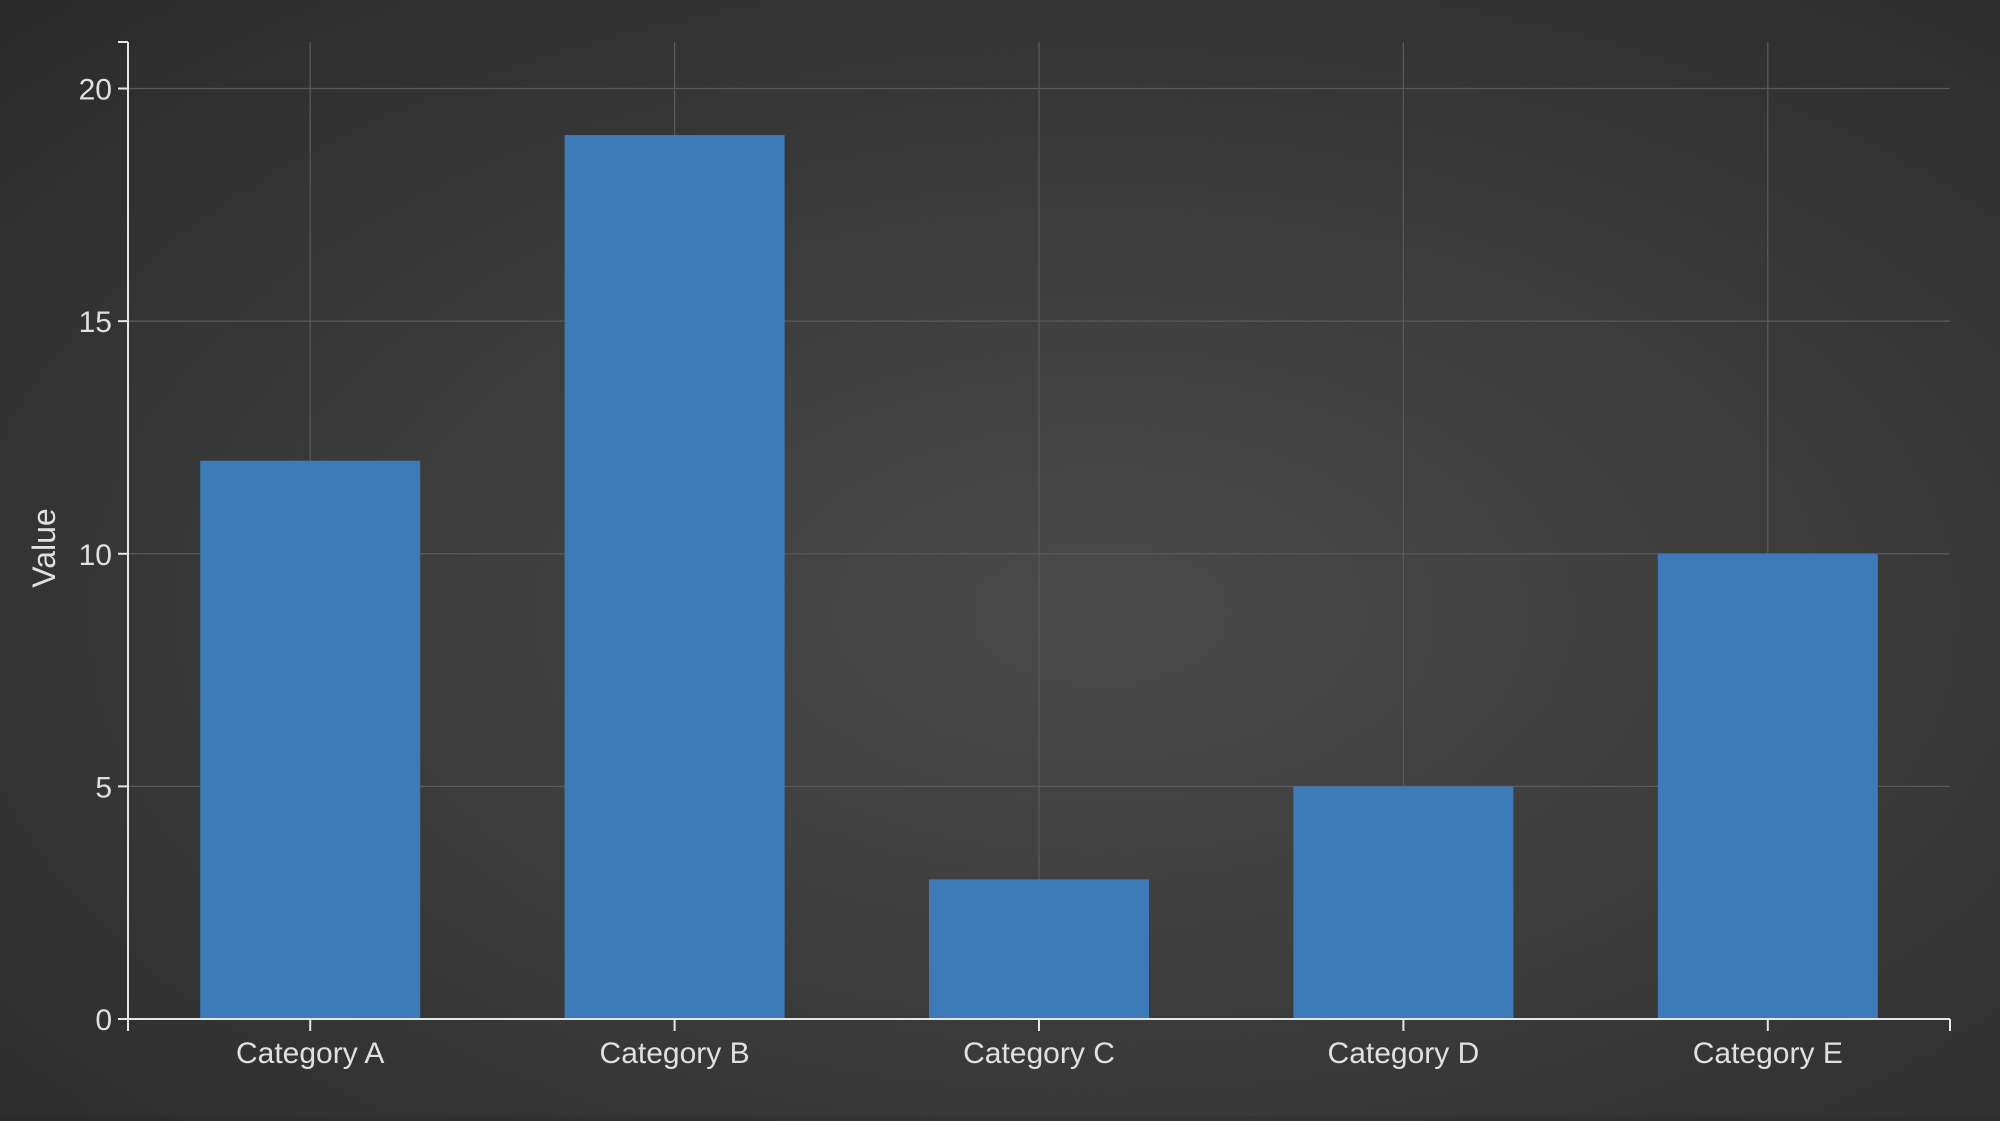 The width and height of the screenshot is (2000, 1121). Describe the element at coordinates (95, 322) in the screenshot. I see `y-tick-label: 15` at that location.